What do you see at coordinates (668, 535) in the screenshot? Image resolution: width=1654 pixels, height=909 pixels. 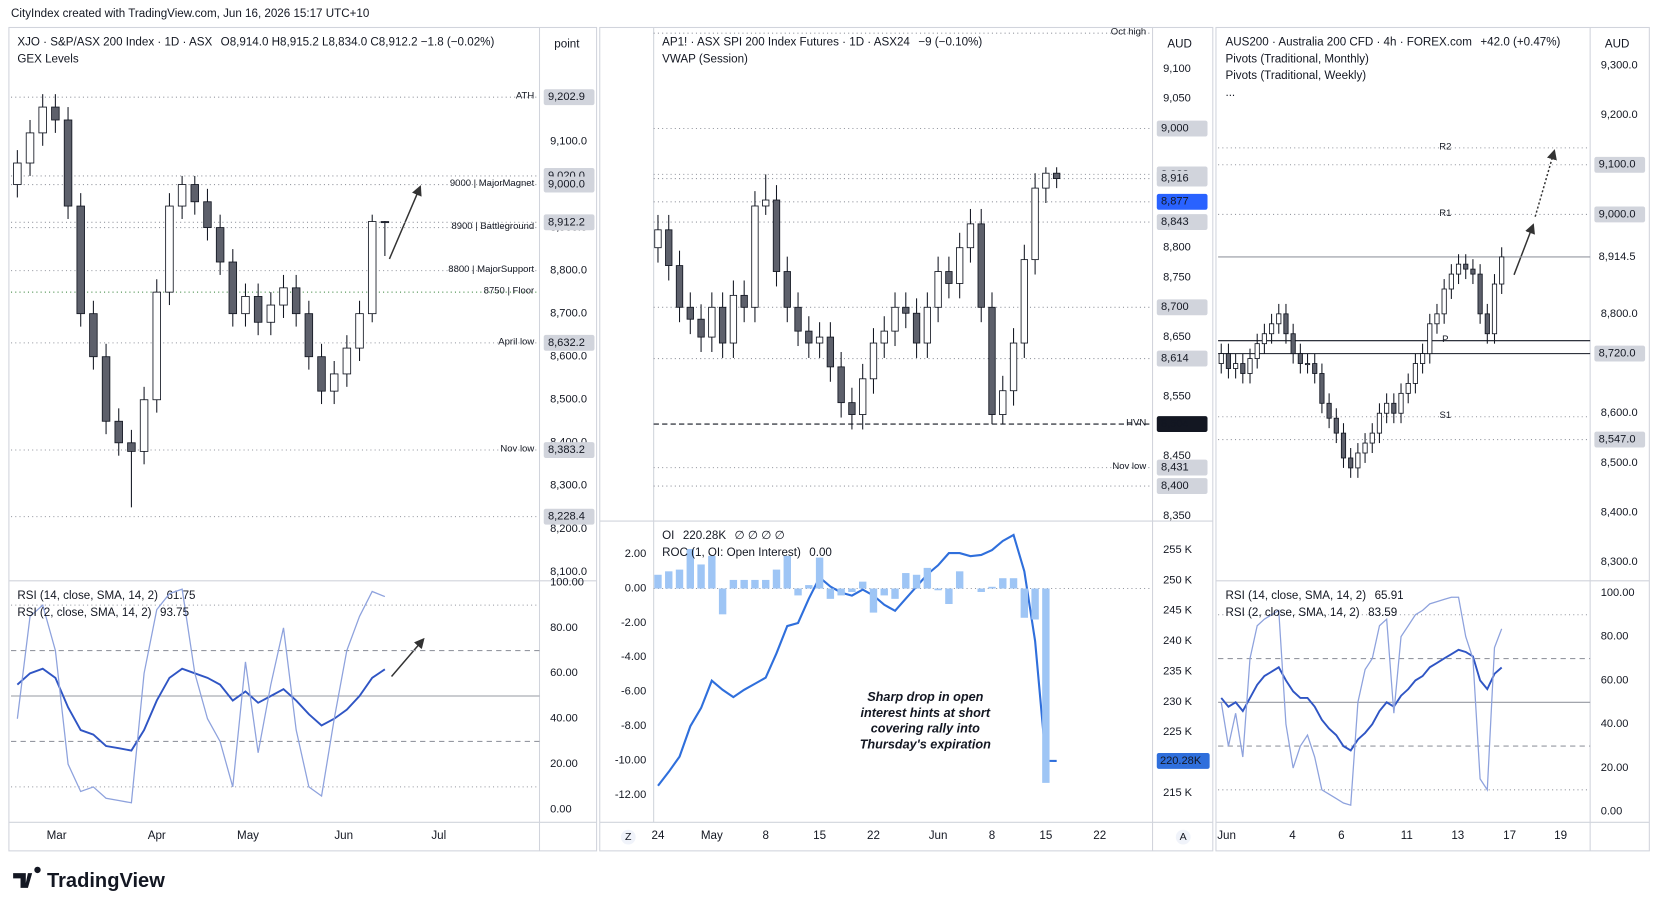 I see `legend-name: OI` at bounding box center [668, 535].